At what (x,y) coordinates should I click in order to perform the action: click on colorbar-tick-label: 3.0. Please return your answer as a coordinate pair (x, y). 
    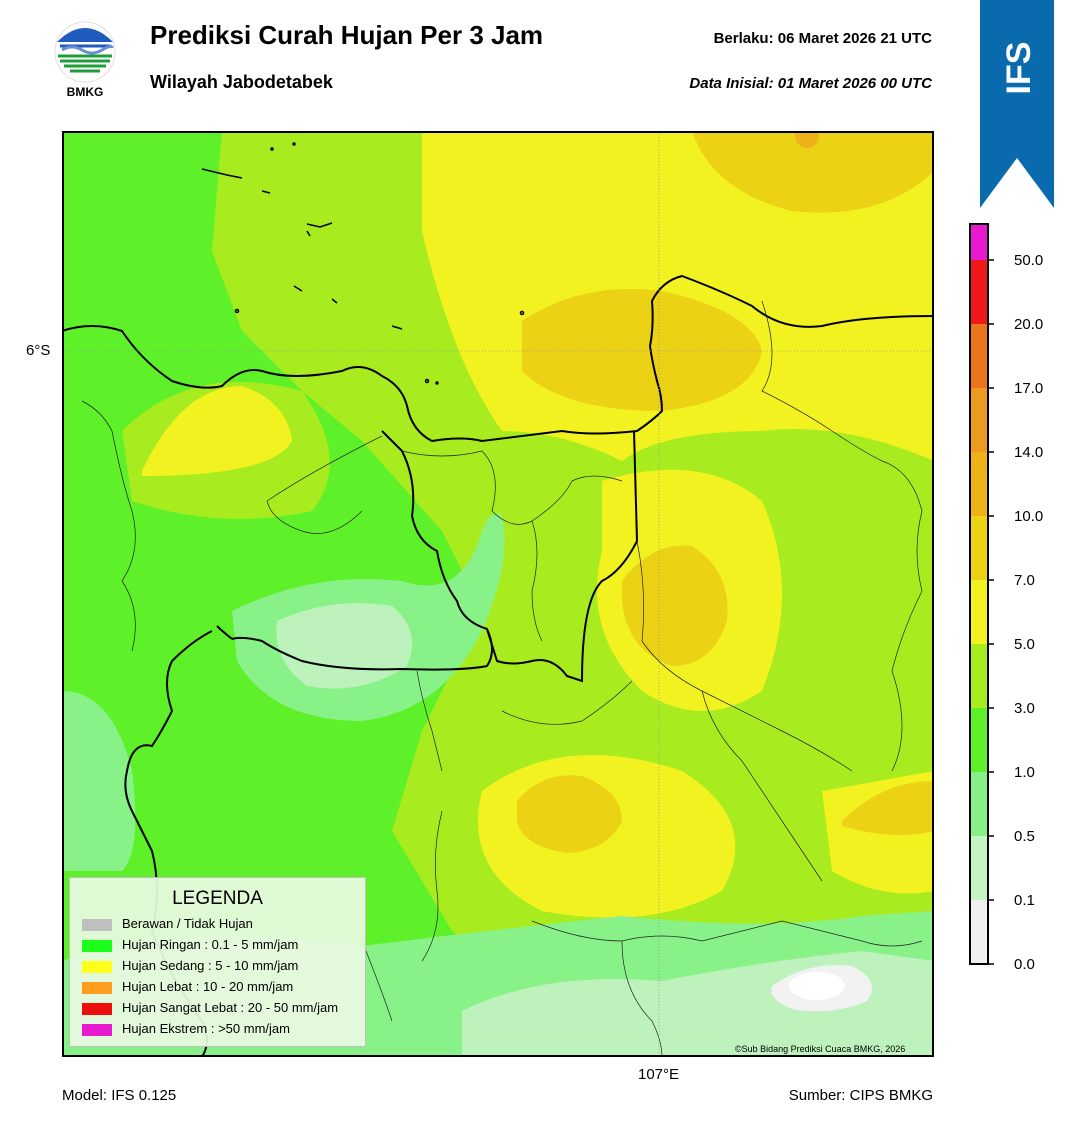
    Looking at the image, I should click on (1024, 708).